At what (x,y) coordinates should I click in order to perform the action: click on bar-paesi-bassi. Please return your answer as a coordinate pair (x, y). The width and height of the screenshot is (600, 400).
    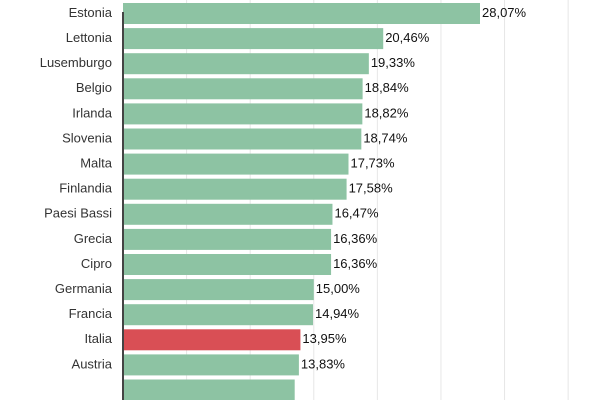
    Looking at the image, I should click on (228, 214).